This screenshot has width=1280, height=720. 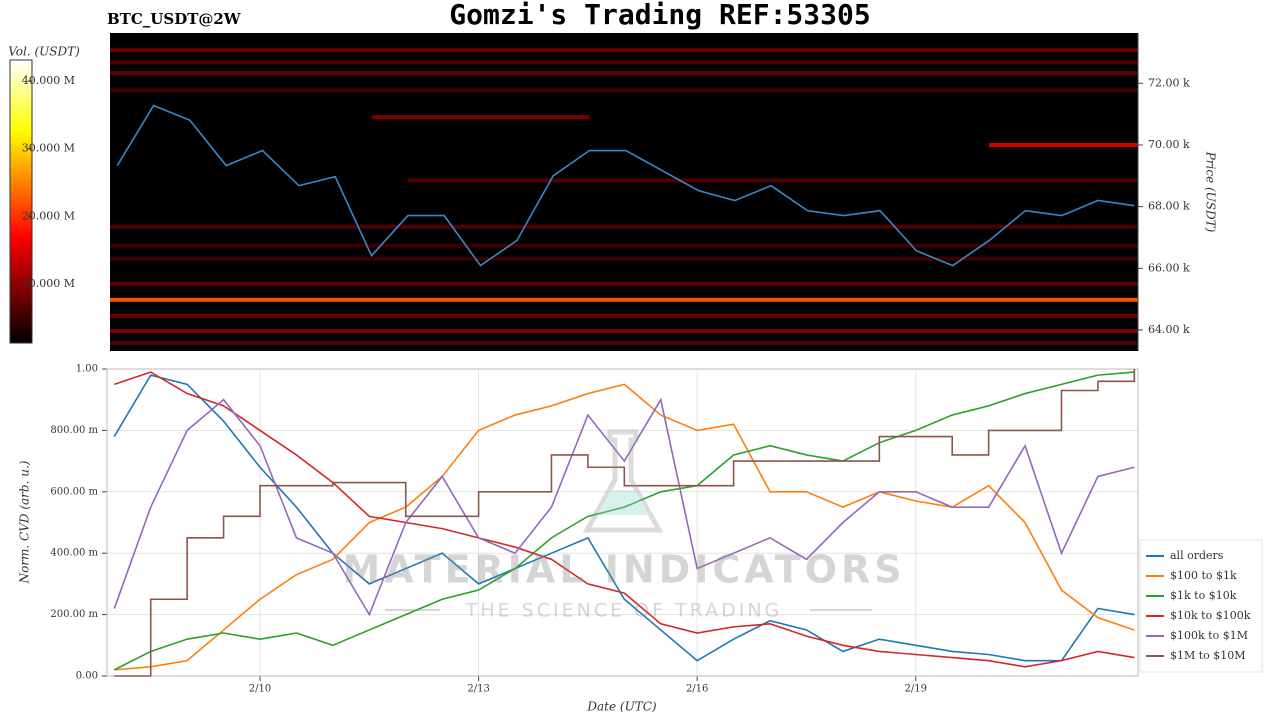 I want to click on colorbar-tick-label: 30.000 M, so click(x=48, y=148).